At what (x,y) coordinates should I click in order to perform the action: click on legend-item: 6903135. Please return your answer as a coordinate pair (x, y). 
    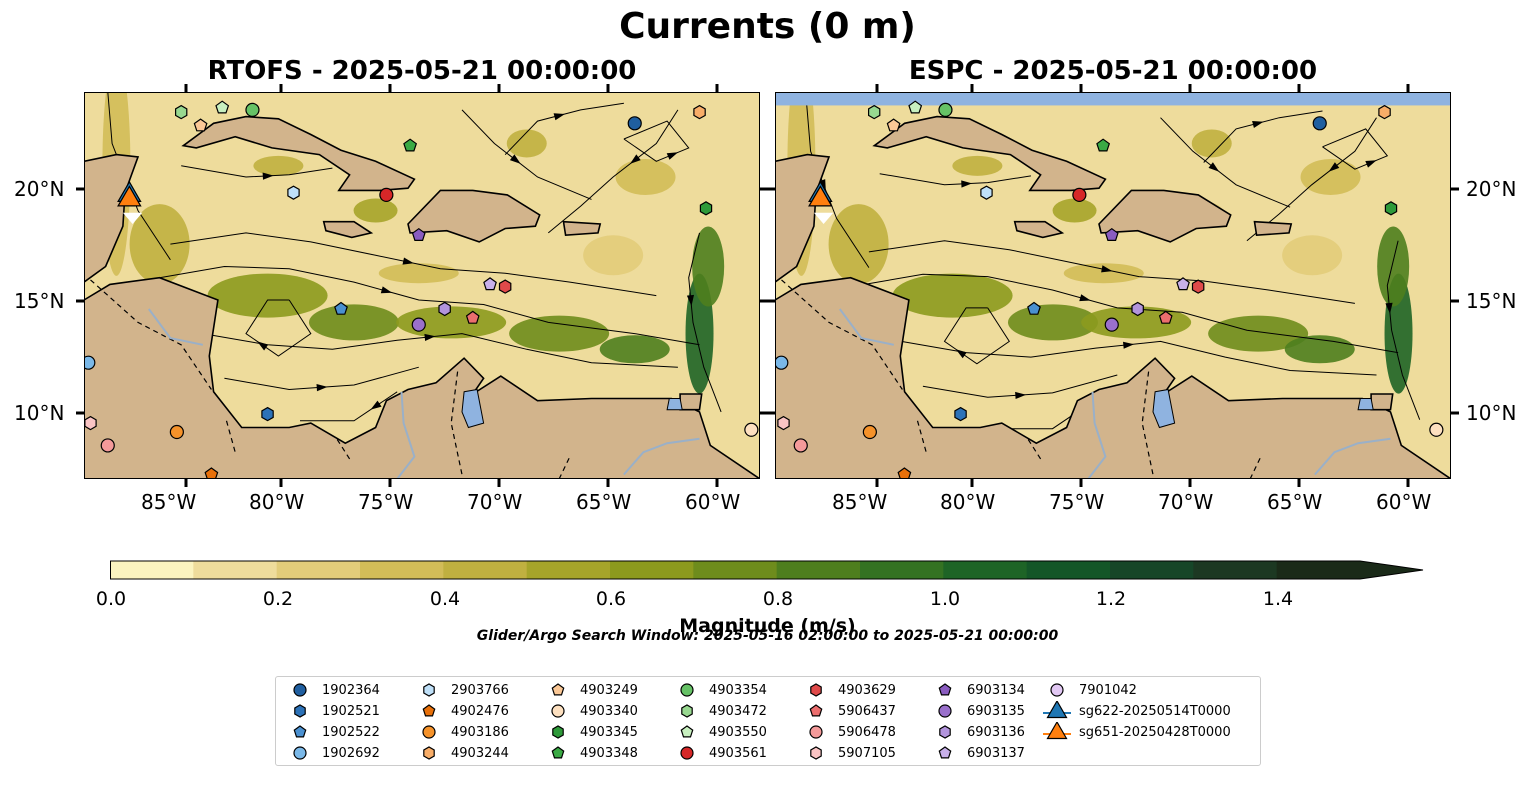
    Looking at the image, I should click on (978, 711).